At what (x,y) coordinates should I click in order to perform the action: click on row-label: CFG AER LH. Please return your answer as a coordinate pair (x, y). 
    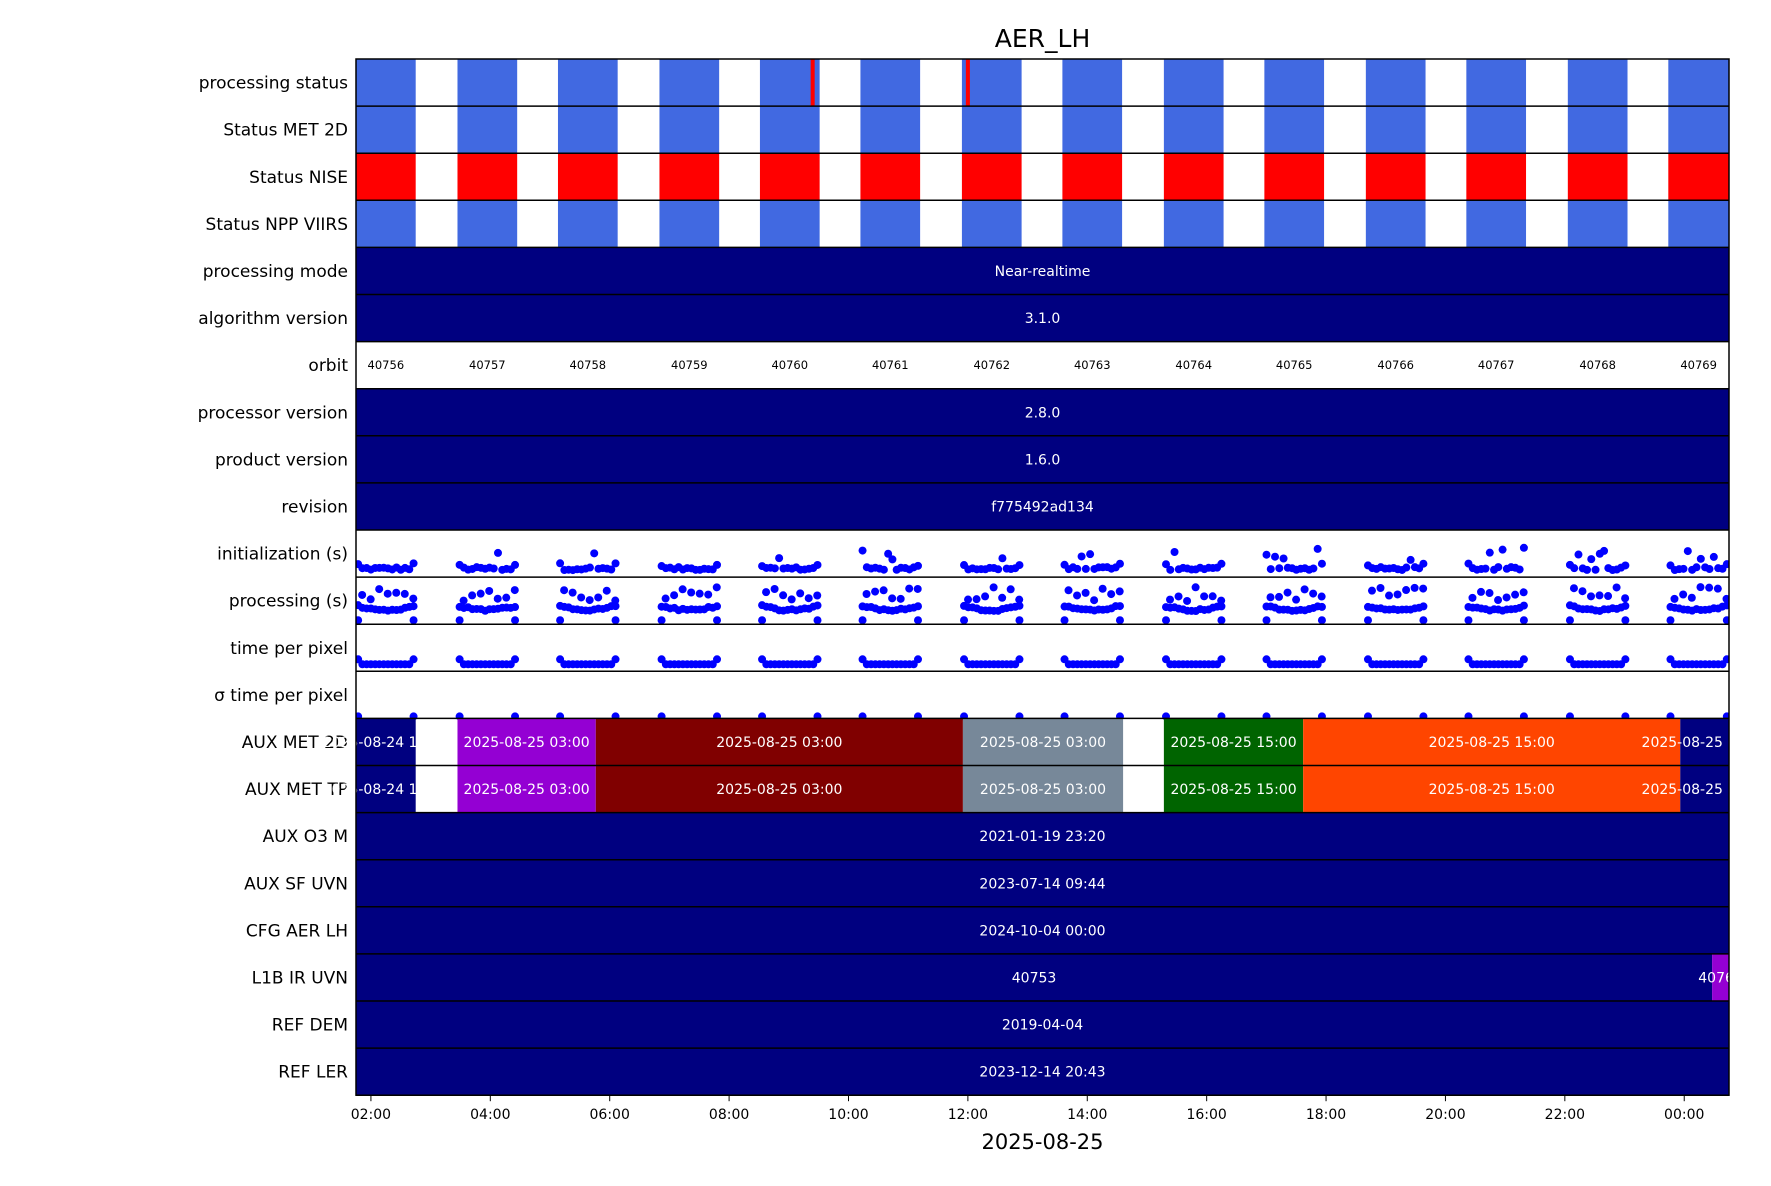
    Looking at the image, I should click on (297, 931).